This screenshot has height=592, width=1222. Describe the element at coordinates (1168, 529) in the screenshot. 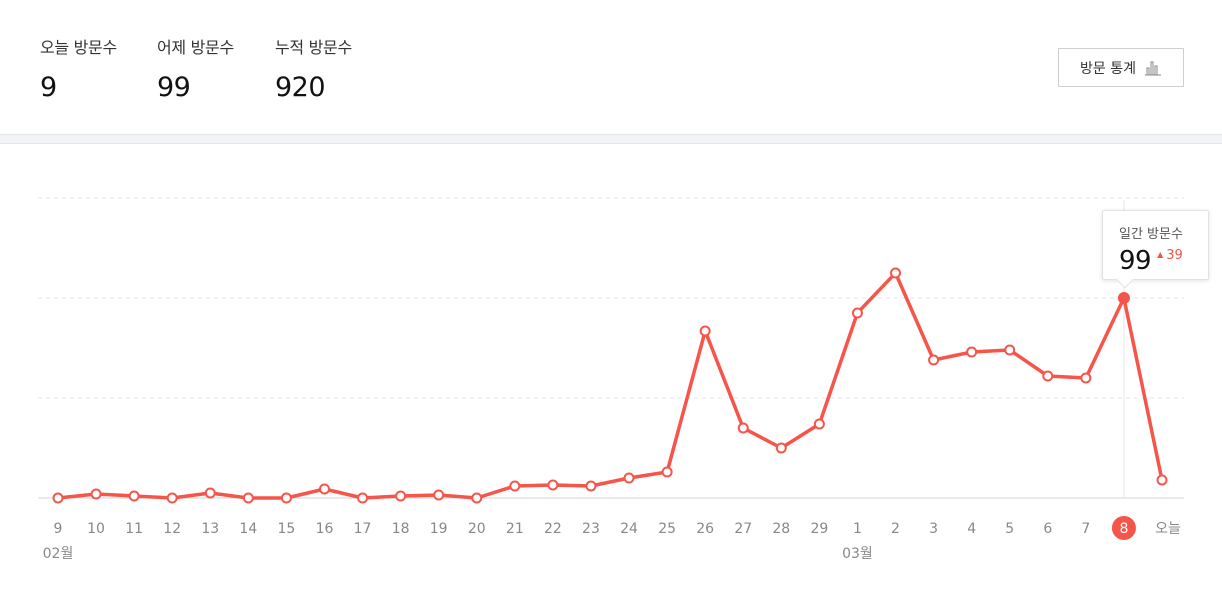

I see `x-tick-label: 오늘` at that location.